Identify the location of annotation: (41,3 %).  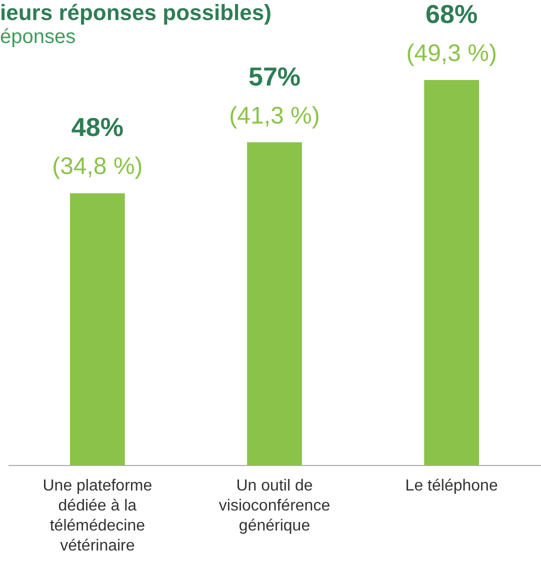
(274, 116).